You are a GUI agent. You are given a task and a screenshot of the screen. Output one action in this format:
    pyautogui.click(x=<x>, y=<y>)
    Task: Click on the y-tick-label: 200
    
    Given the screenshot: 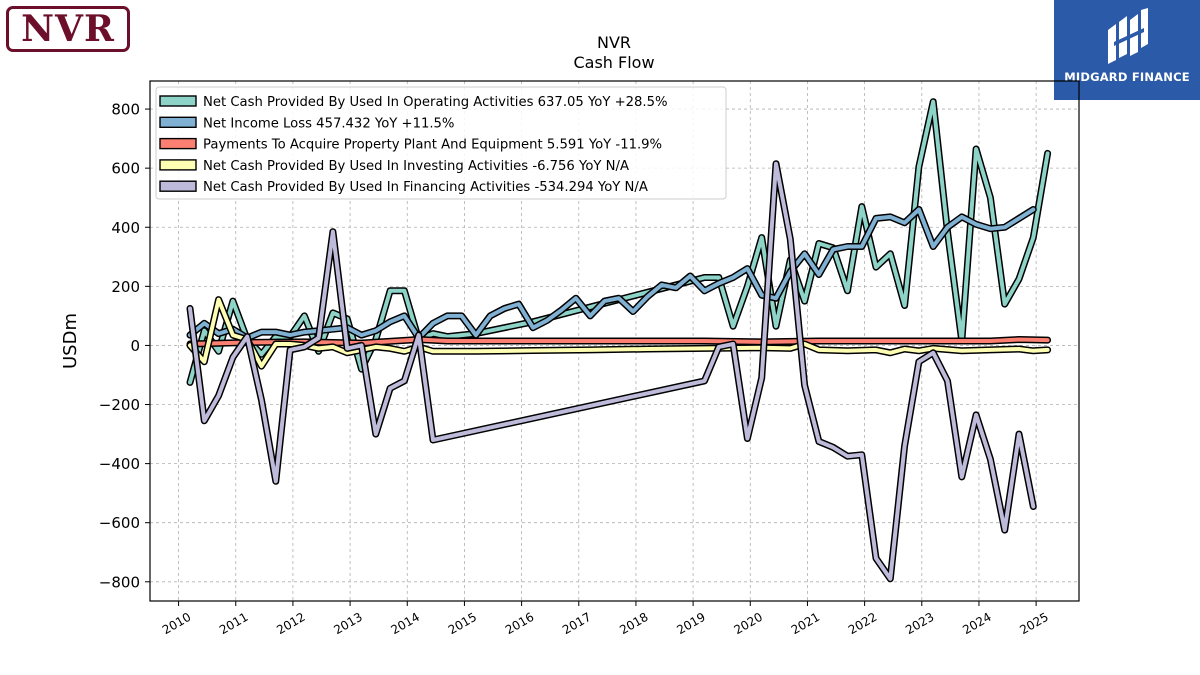 What is the action you would take?
    pyautogui.click(x=125, y=287)
    